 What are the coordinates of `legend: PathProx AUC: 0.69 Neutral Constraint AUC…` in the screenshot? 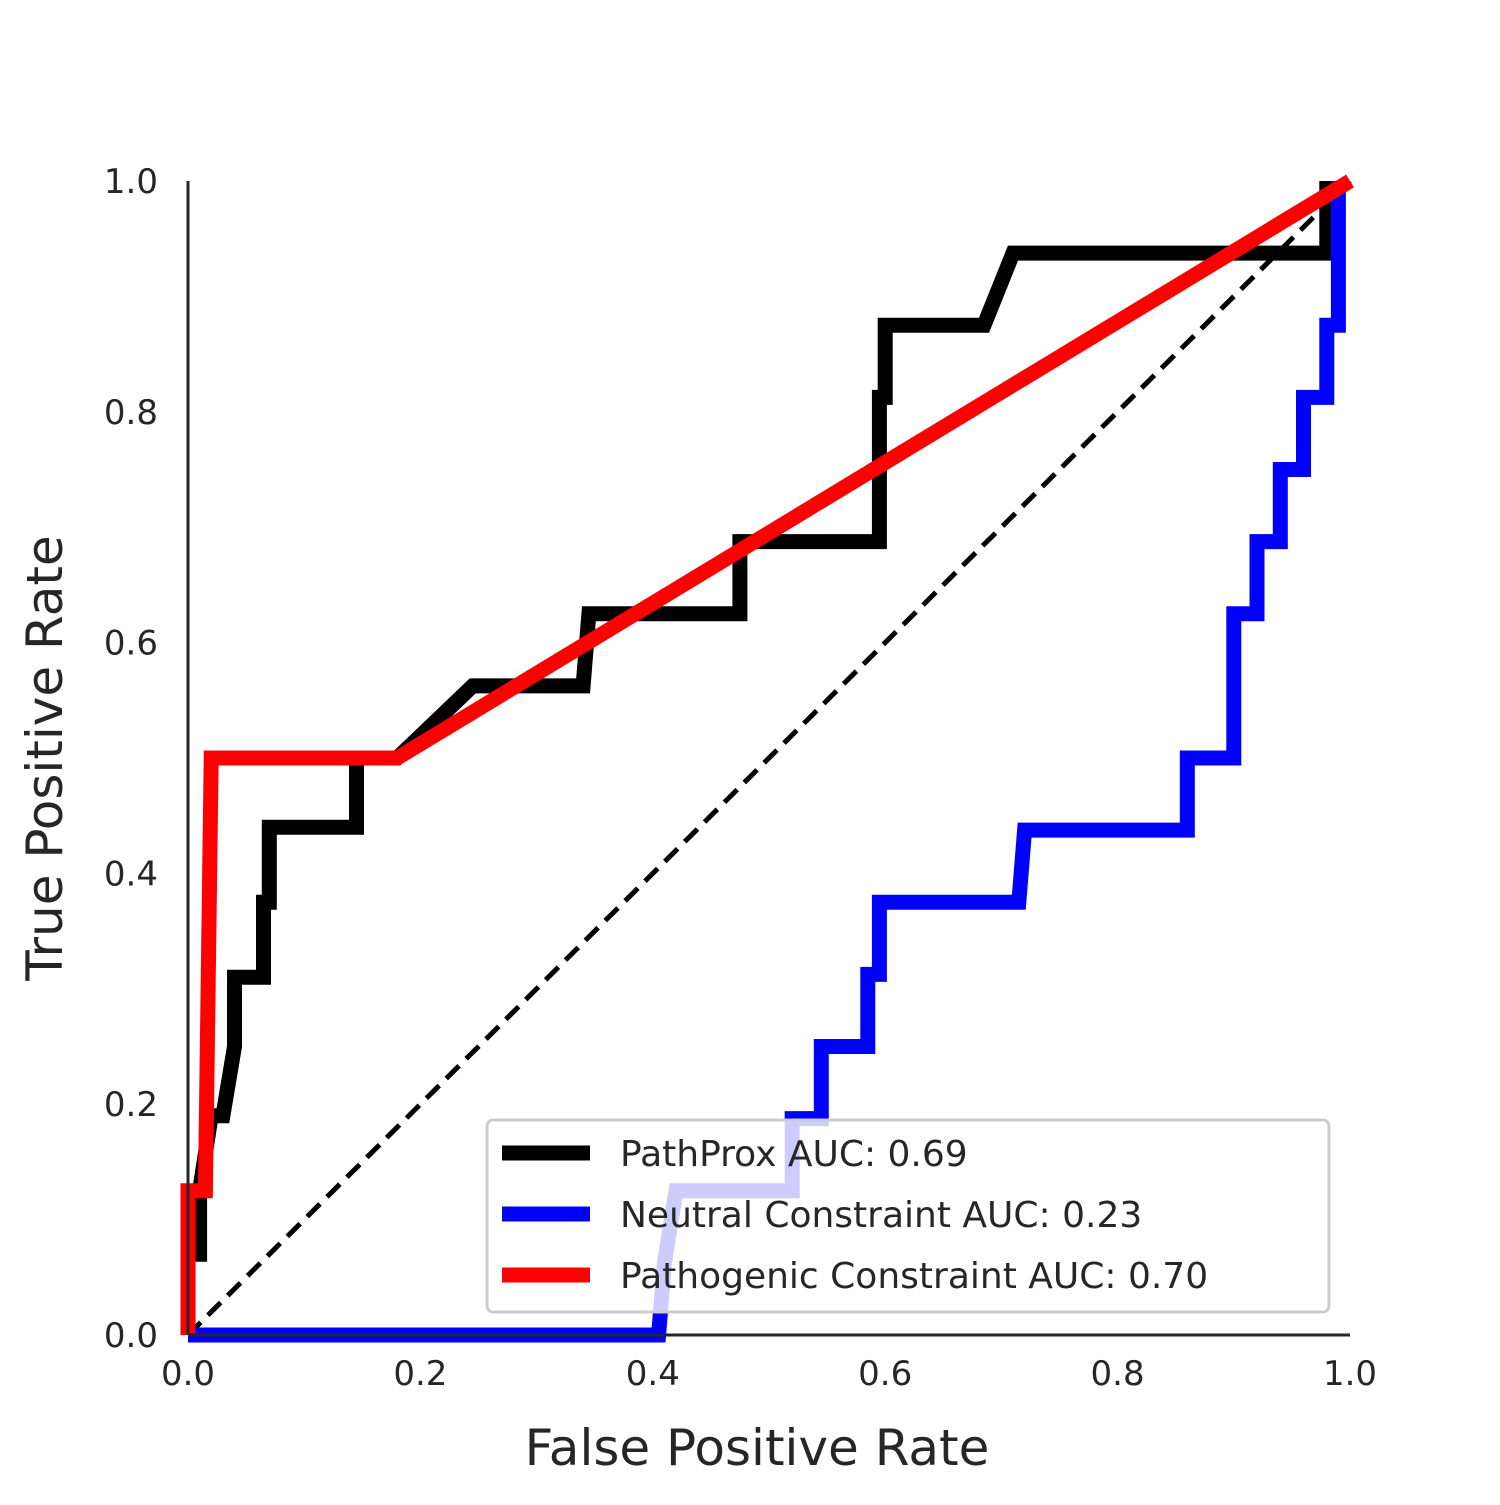 It's located at (908, 1216).